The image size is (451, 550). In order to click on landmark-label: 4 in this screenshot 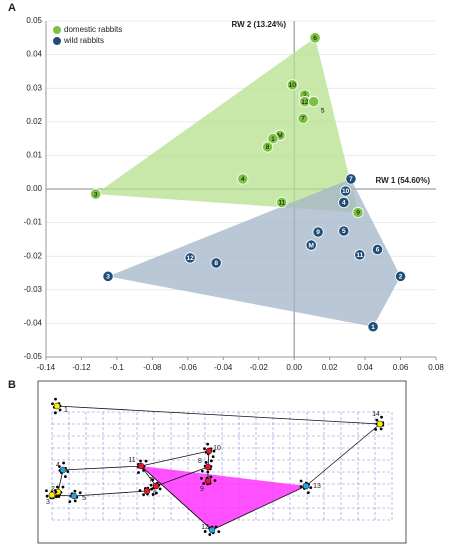, I will do `click(58, 465)`.